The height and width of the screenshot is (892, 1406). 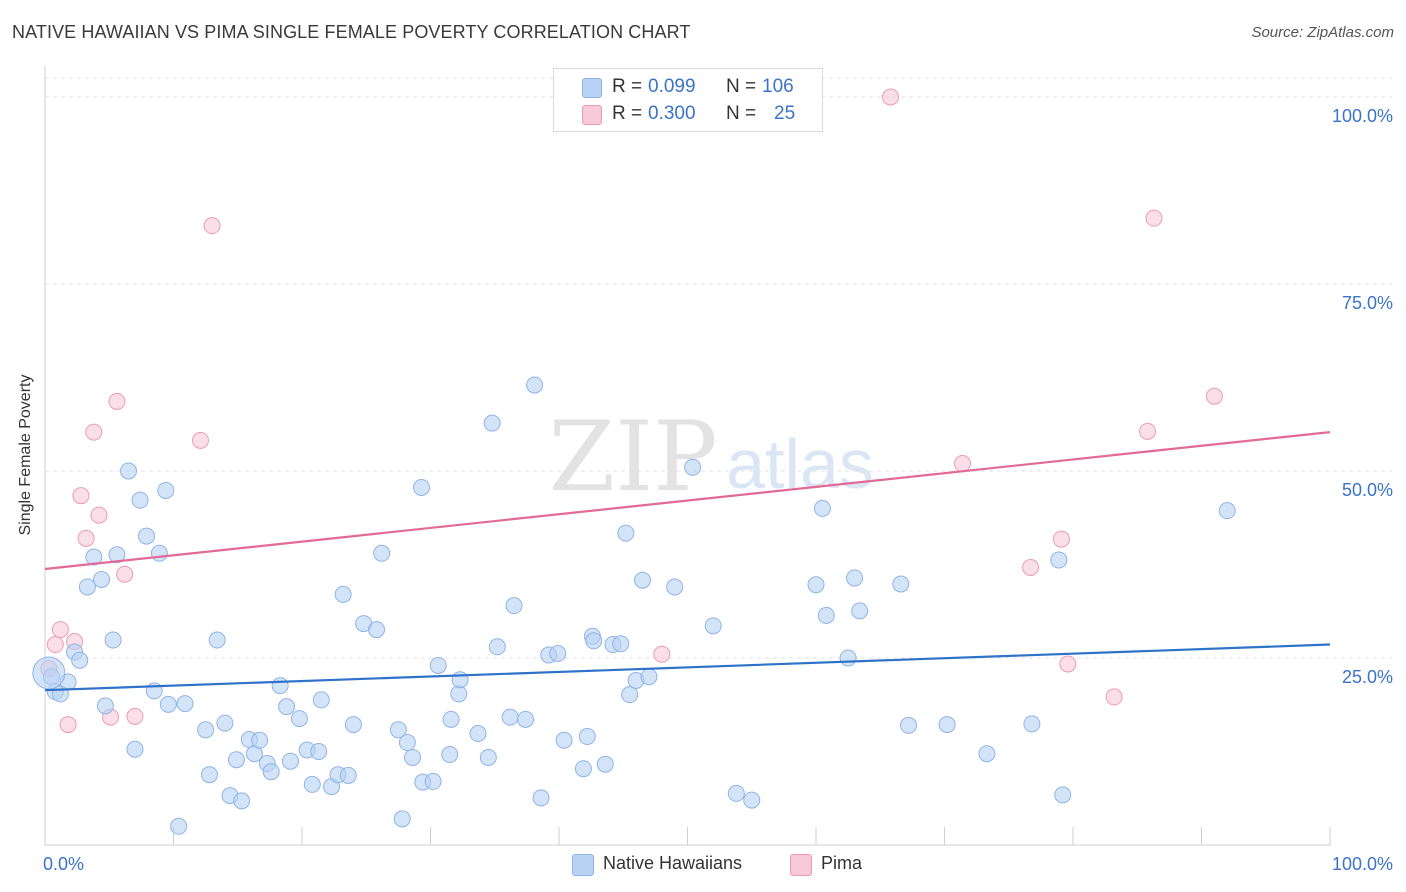 I want to click on x-tick-label: 100.0%, so click(x=1362, y=864).